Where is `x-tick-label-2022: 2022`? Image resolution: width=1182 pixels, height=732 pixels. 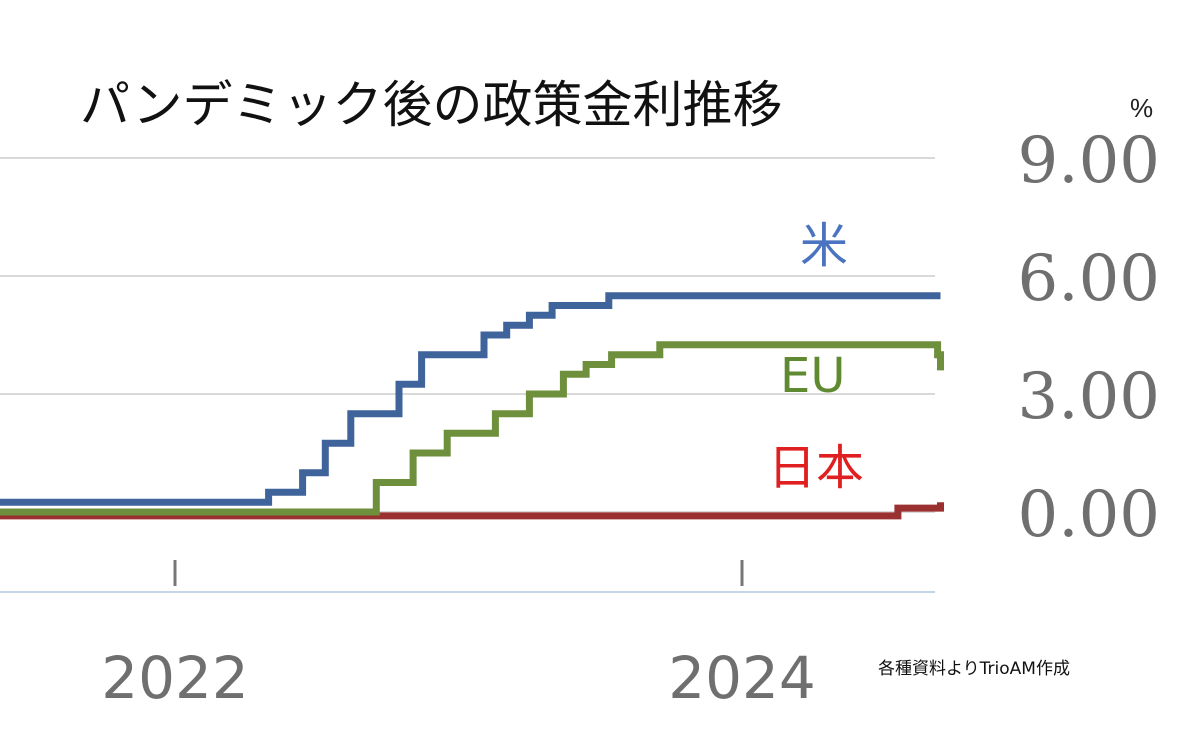
x-tick-label-2022: 2022 is located at coordinates (175, 678).